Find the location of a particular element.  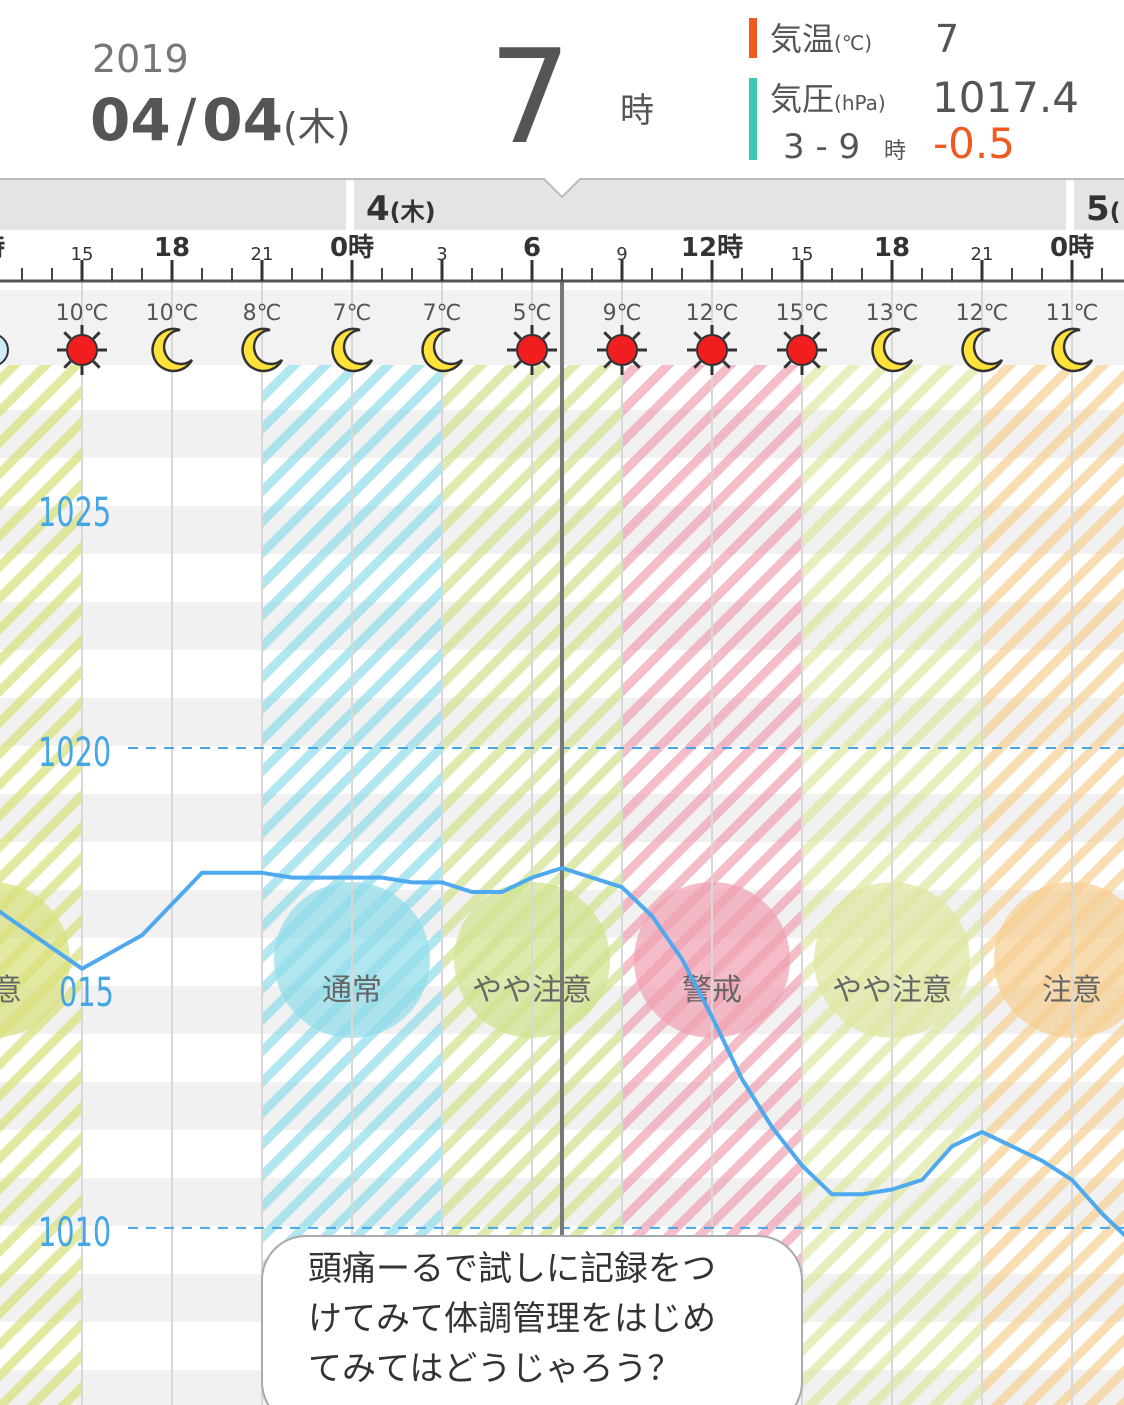

temp-label: 気温(℃) is located at coordinates (821, 39).